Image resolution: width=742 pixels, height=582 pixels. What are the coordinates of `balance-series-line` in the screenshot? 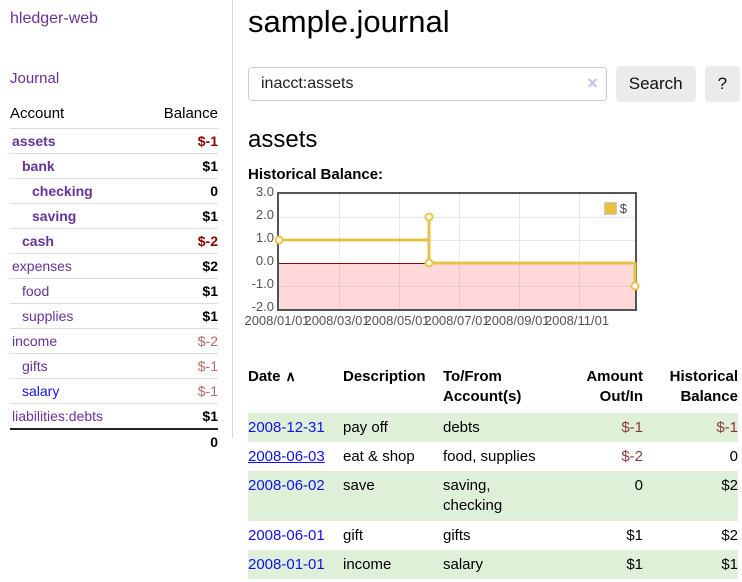 It's located at (457, 251).